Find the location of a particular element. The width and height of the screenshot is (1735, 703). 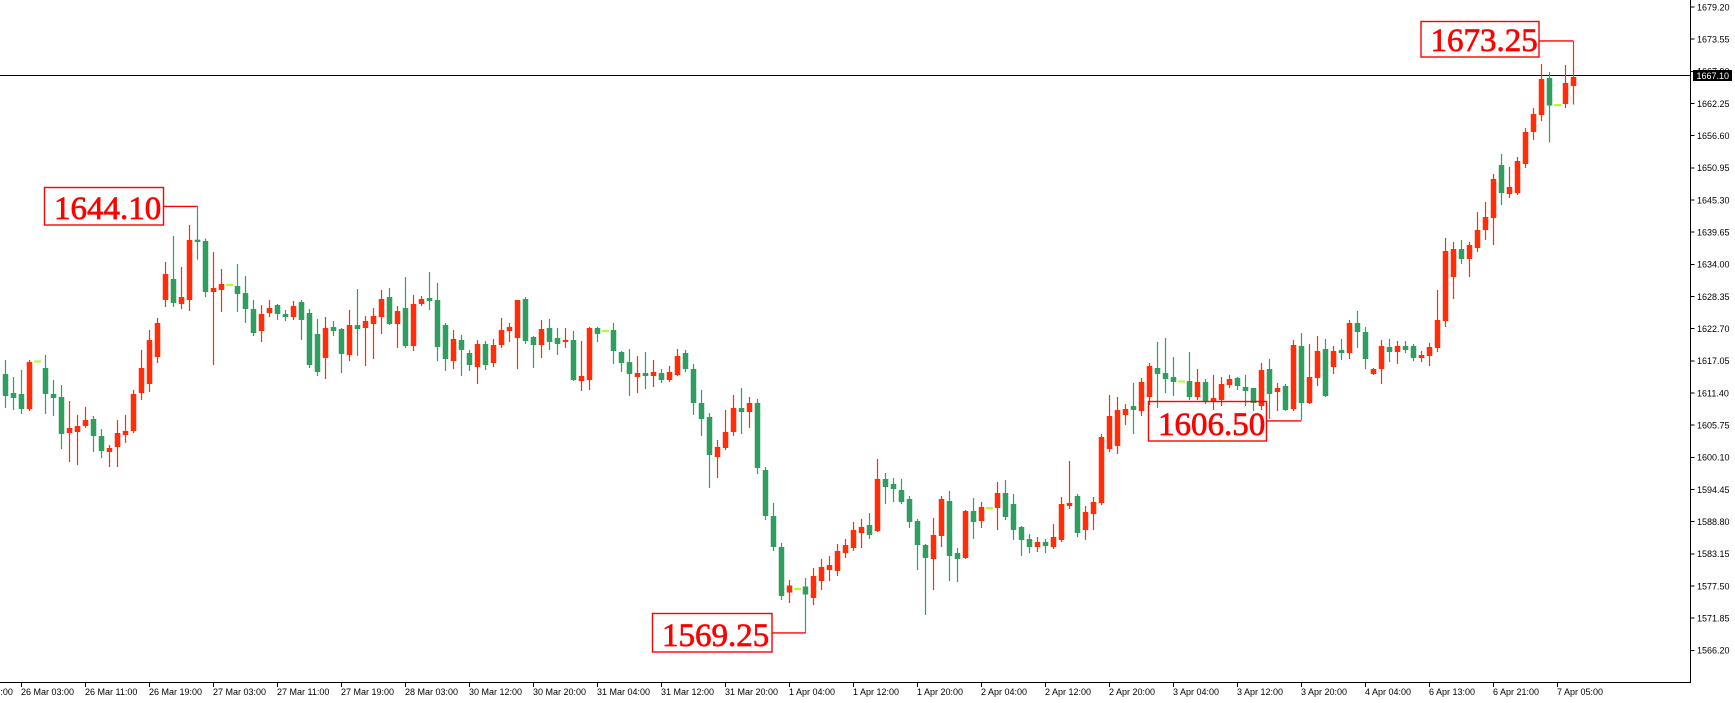

svg-text: 4 Apr 04:00 is located at coordinates (1388, 692).